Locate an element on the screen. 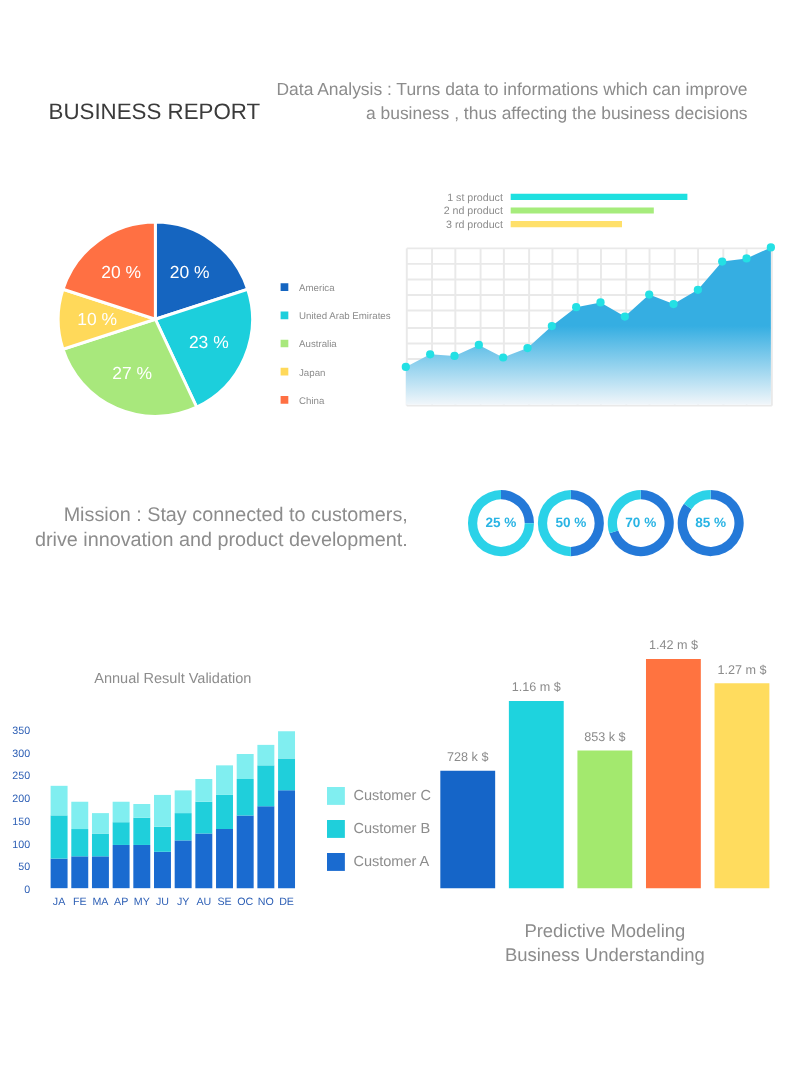 The height and width of the screenshot is (1066, 800). data-label: 23 % is located at coordinates (209, 342).